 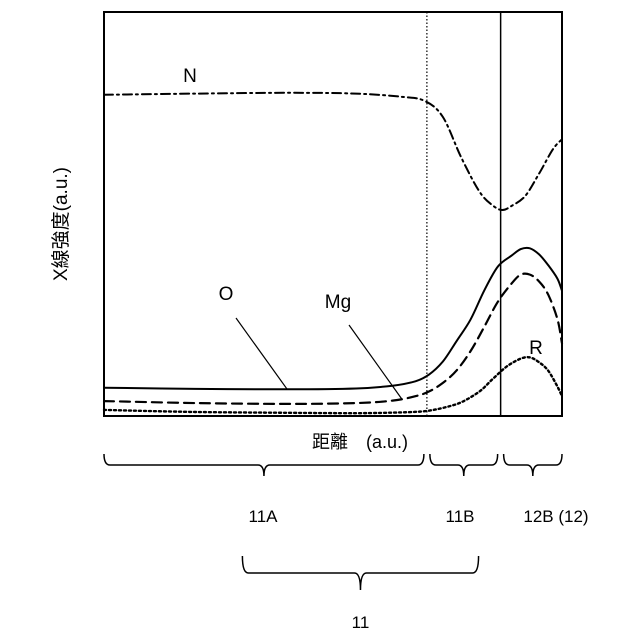 I want to click on leader-line-o, so click(x=261, y=353).